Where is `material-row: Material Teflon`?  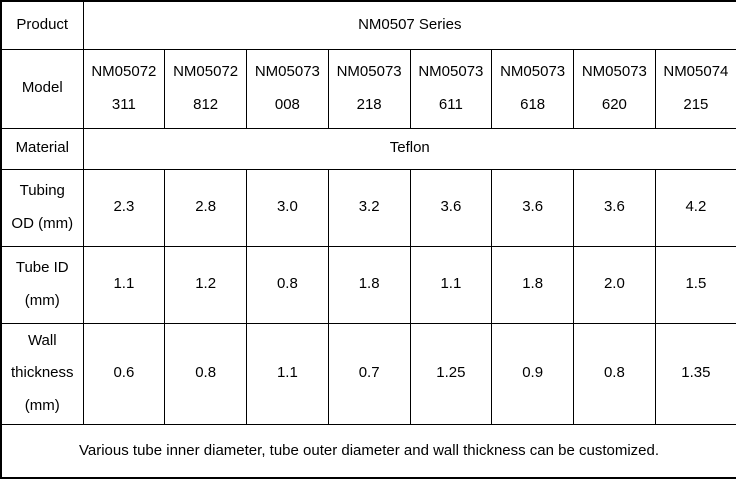 material-row: Material Teflon is located at coordinates (368, 148).